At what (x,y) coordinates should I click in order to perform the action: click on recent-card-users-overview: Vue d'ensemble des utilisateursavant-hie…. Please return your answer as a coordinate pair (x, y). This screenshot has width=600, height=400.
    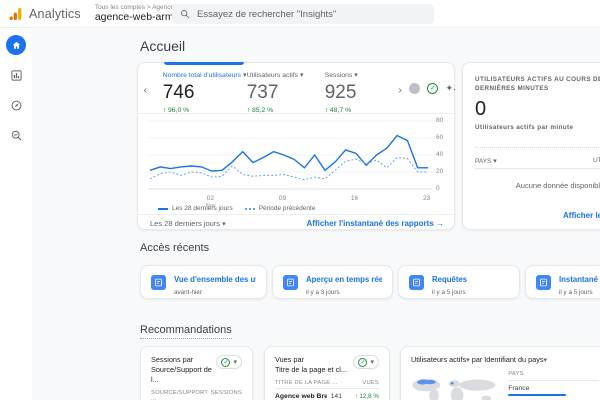
    Looking at the image, I should click on (203, 282).